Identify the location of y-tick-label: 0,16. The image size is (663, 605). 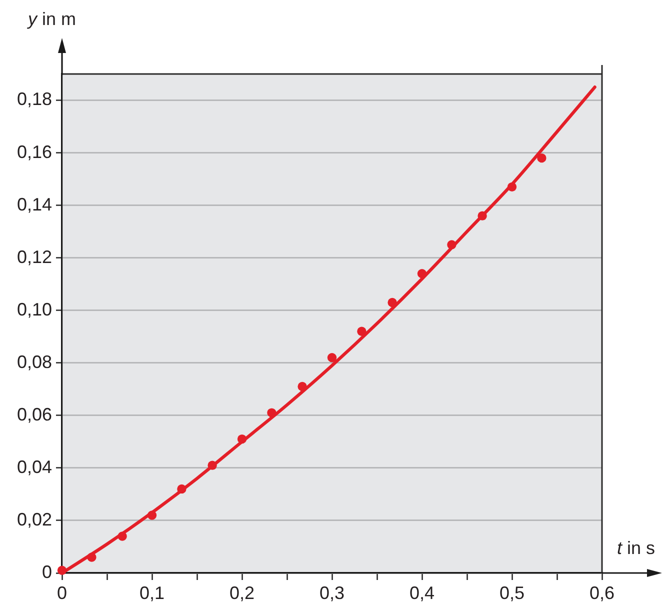
(34, 152).